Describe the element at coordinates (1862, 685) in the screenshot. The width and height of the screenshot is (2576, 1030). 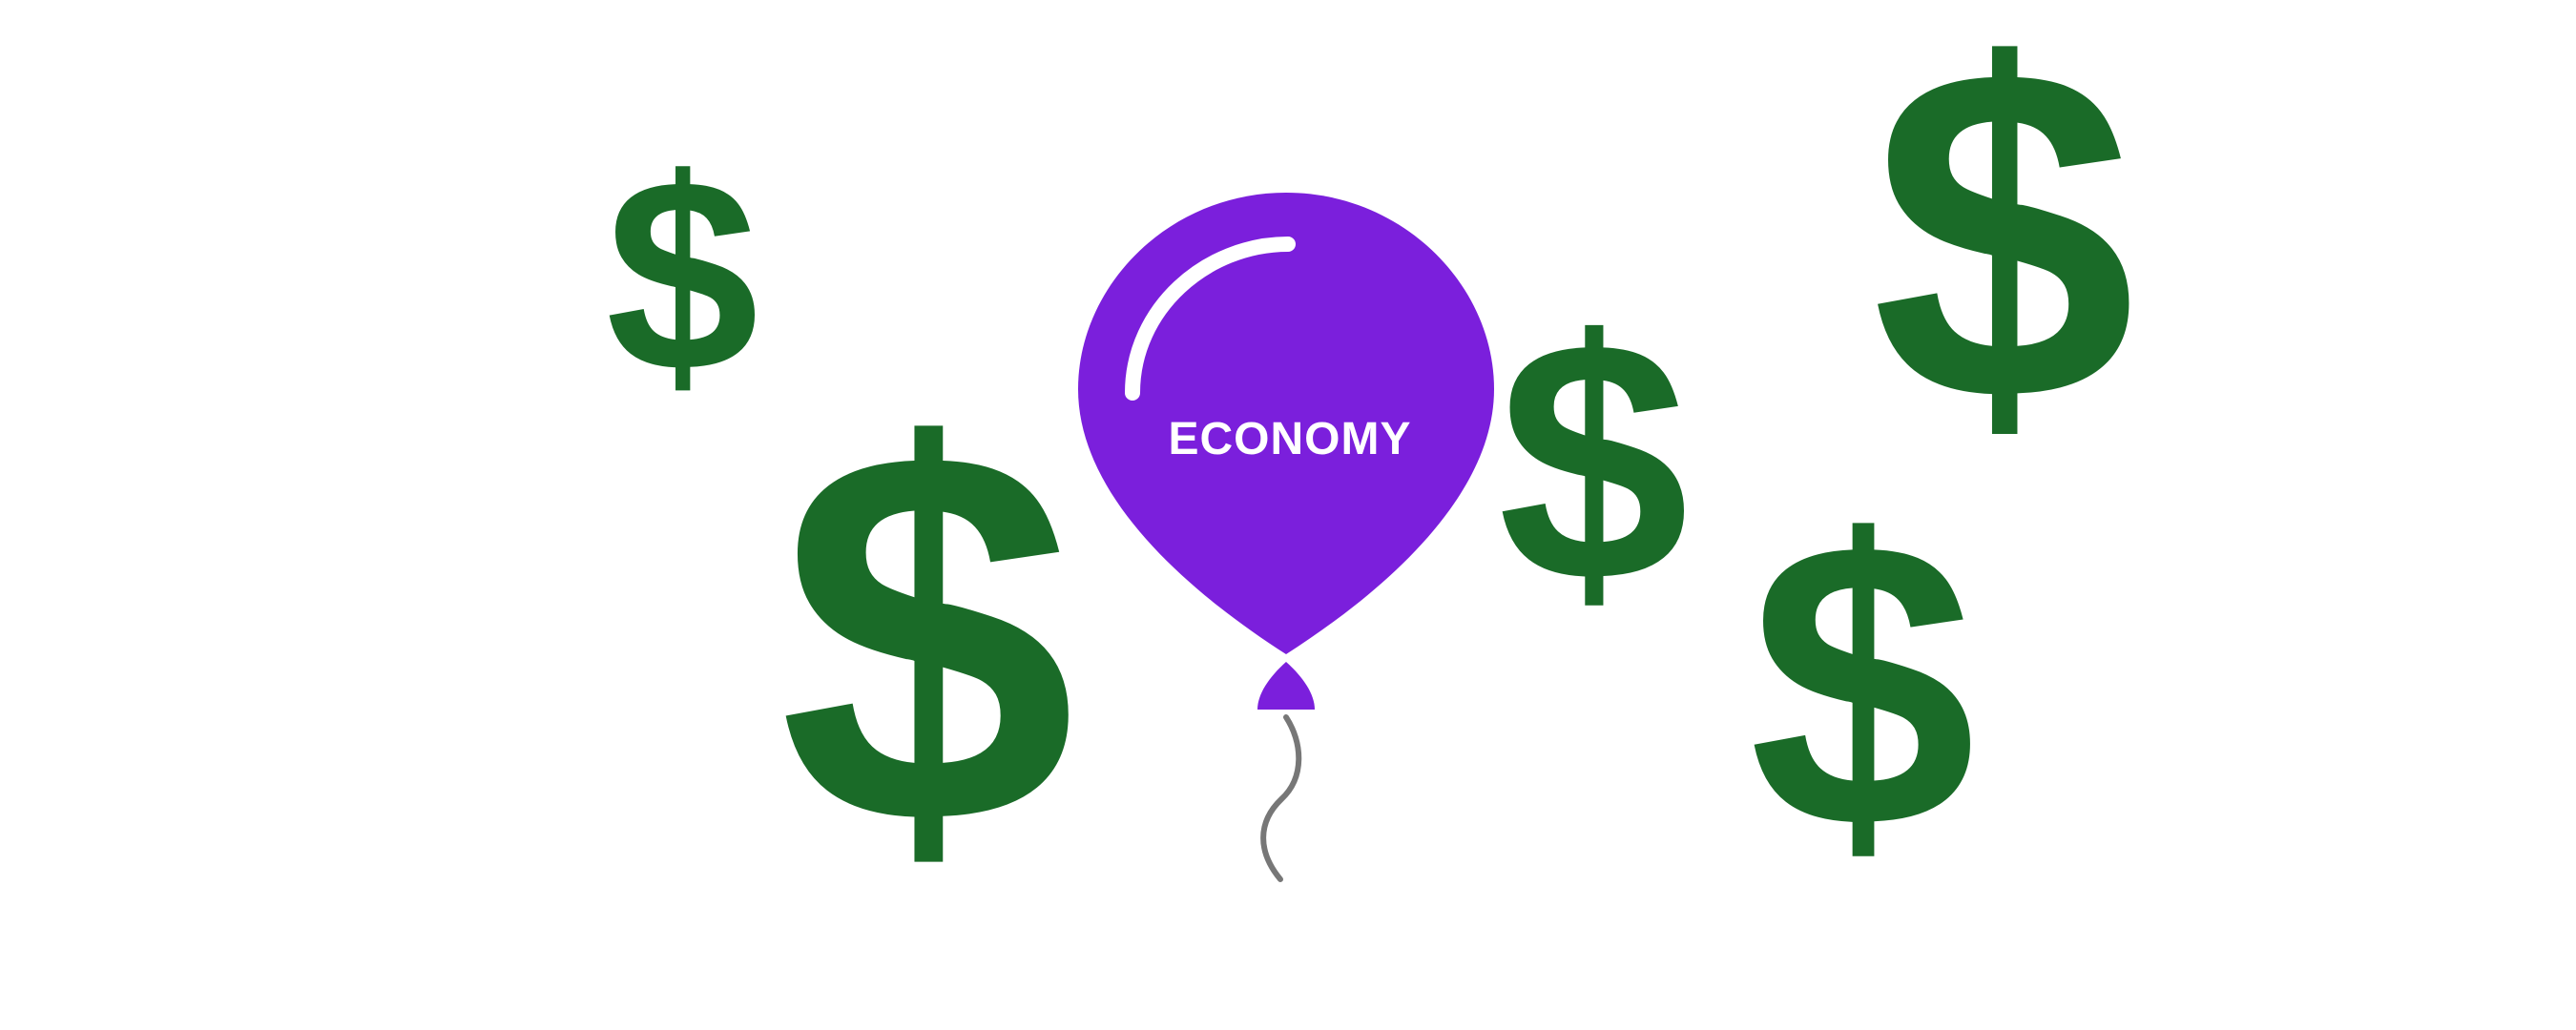
I see `dollar-sign-bottom-right: $` at that location.